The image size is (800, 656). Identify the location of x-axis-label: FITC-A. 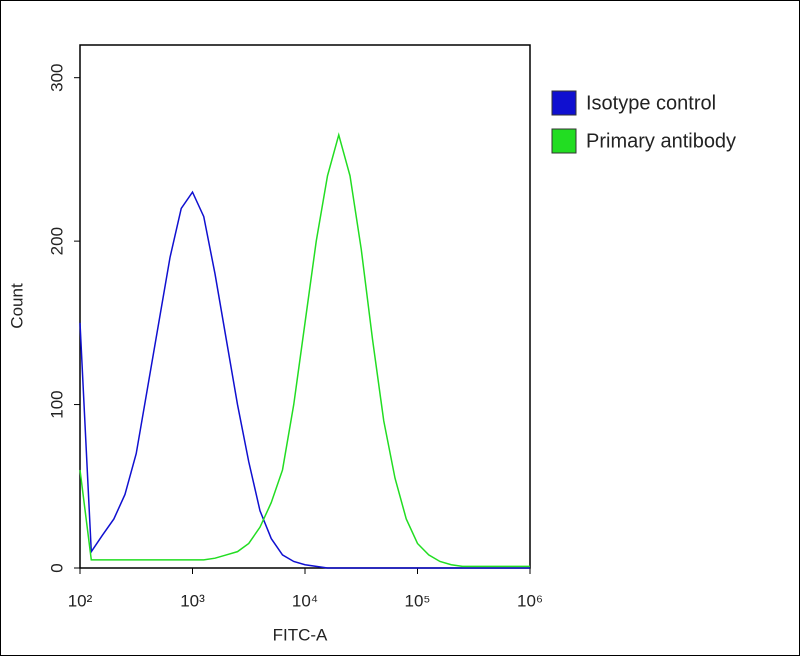
(300, 634).